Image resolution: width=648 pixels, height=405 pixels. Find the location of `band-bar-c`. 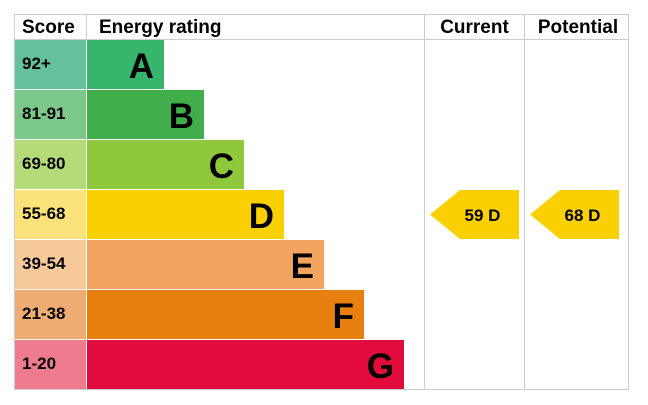

band-bar-c is located at coordinates (165, 164).